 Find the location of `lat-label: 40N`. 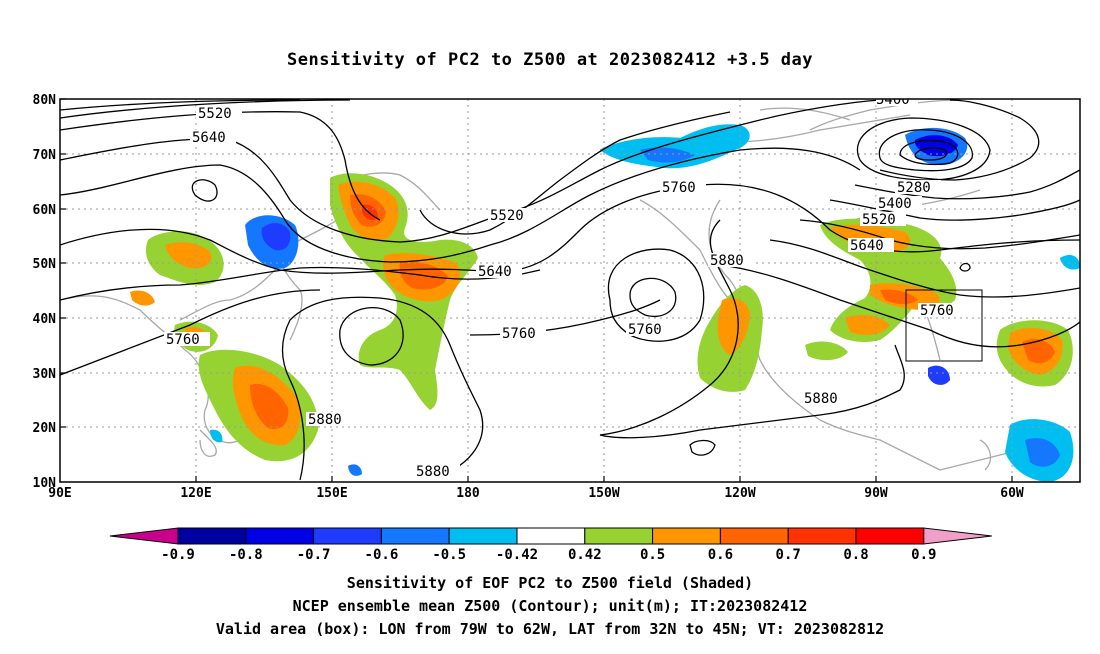

lat-label: 40N is located at coordinates (45, 319).